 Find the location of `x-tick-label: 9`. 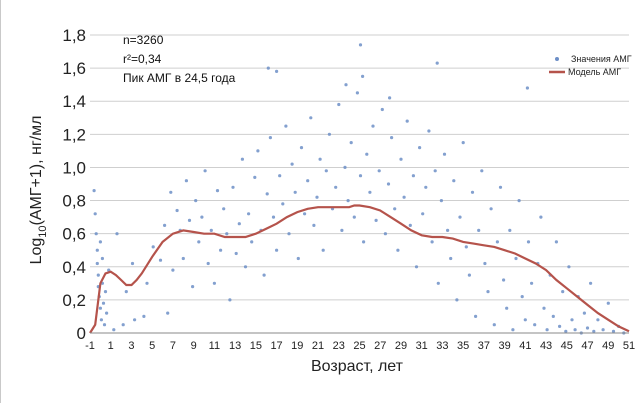

x-tick-label: 9 is located at coordinates (194, 346).